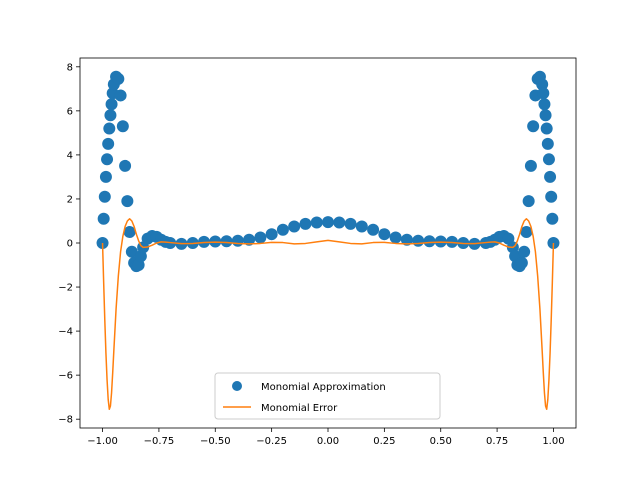 This screenshot has height=480, width=640. What do you see at coordinates (102, 441) in the screenshot?
I see `x-tick-label: −1.00` at bounding box center [102, 441].